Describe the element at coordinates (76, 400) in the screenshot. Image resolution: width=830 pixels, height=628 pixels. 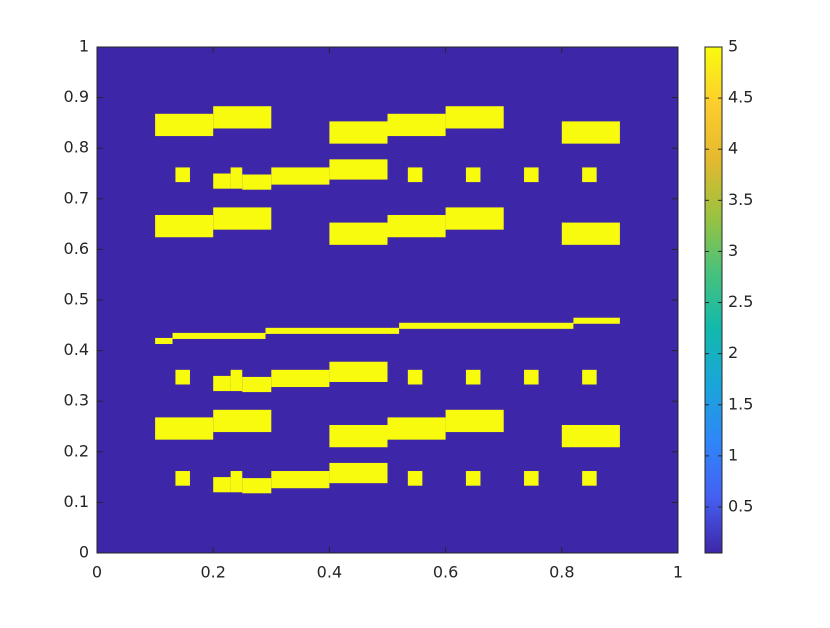
I see `y-tick-label: 0.3` at that location.